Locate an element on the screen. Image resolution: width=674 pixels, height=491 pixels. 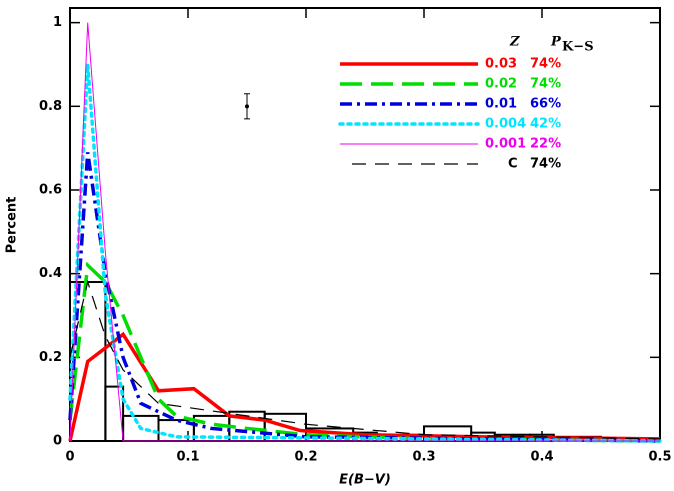
legend-pks: 66% is located at coordinates (545, 104).